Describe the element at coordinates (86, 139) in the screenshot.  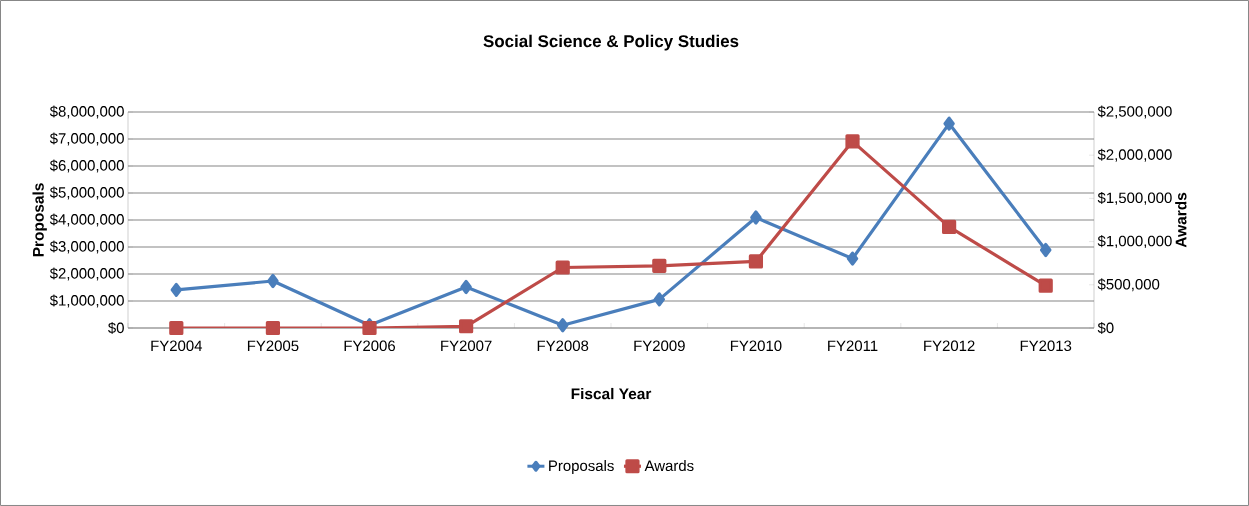
I see `y-tick-label: $7,000,000` at that location.